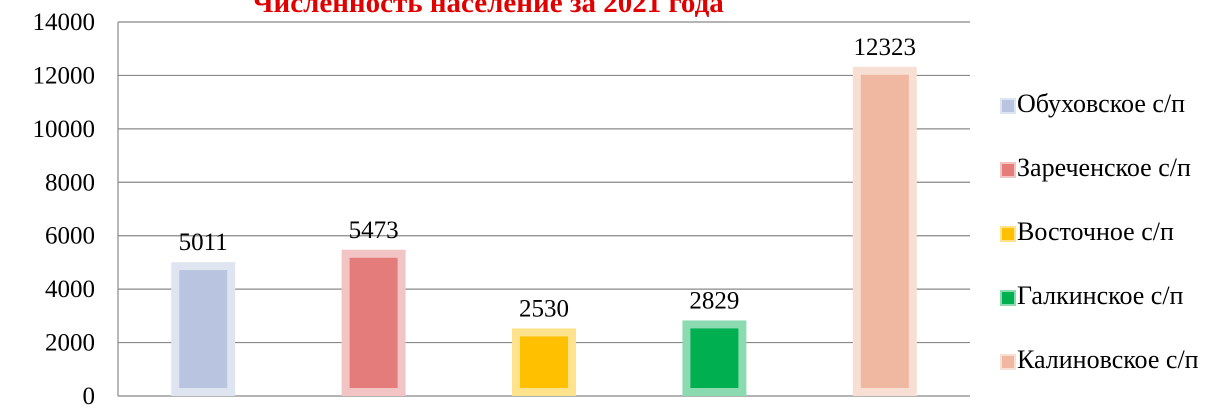  Describe the element at coordinates (1101, 103) in the screenshot. I see `legend-label: Обуховское с/п` at that location.